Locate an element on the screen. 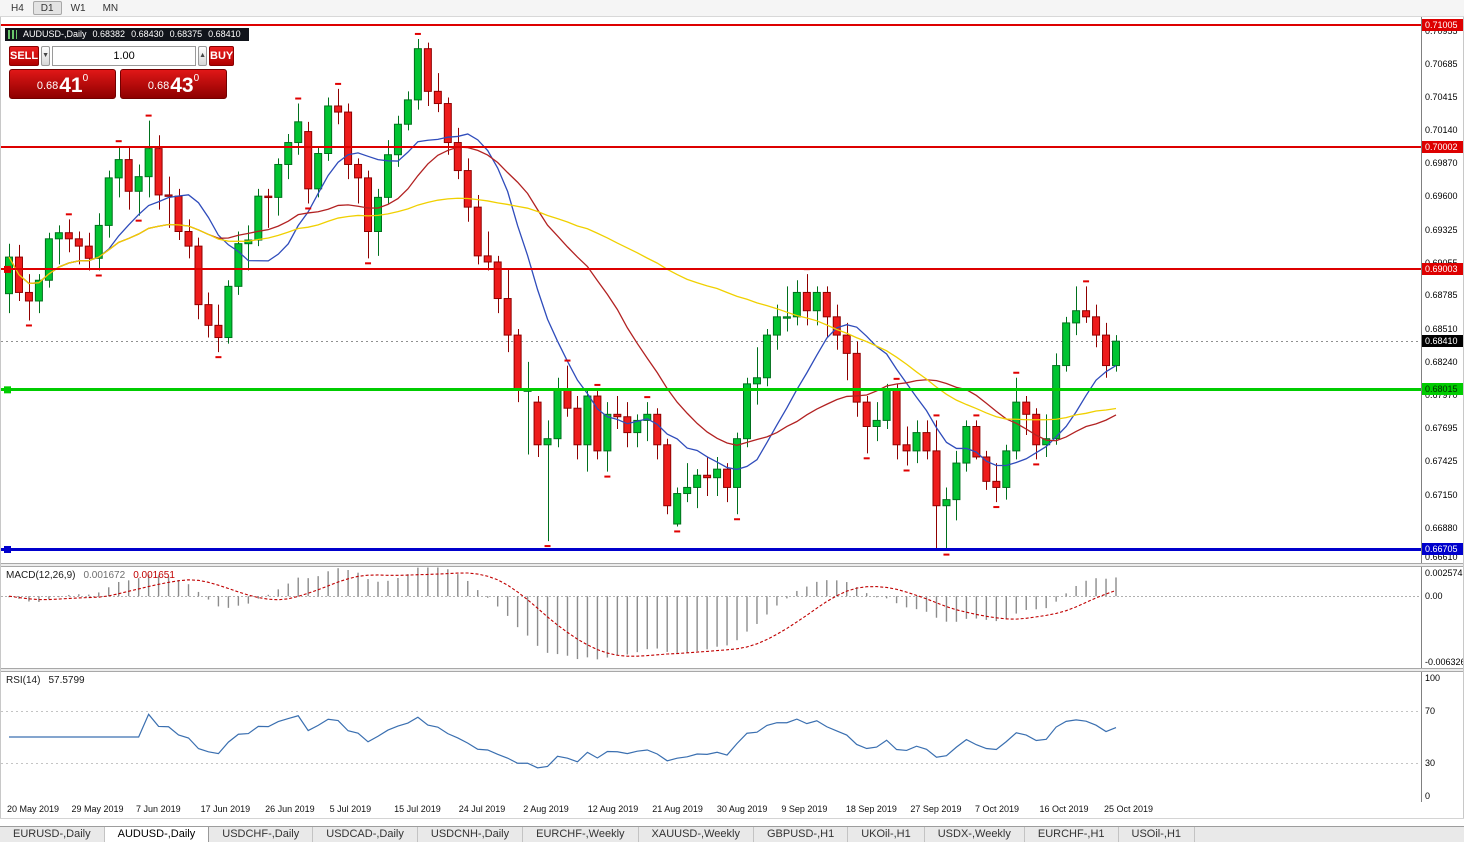 The image size is (1464, 842). date-label: 24 Jul 2019 is located at coordinates (482, 809).